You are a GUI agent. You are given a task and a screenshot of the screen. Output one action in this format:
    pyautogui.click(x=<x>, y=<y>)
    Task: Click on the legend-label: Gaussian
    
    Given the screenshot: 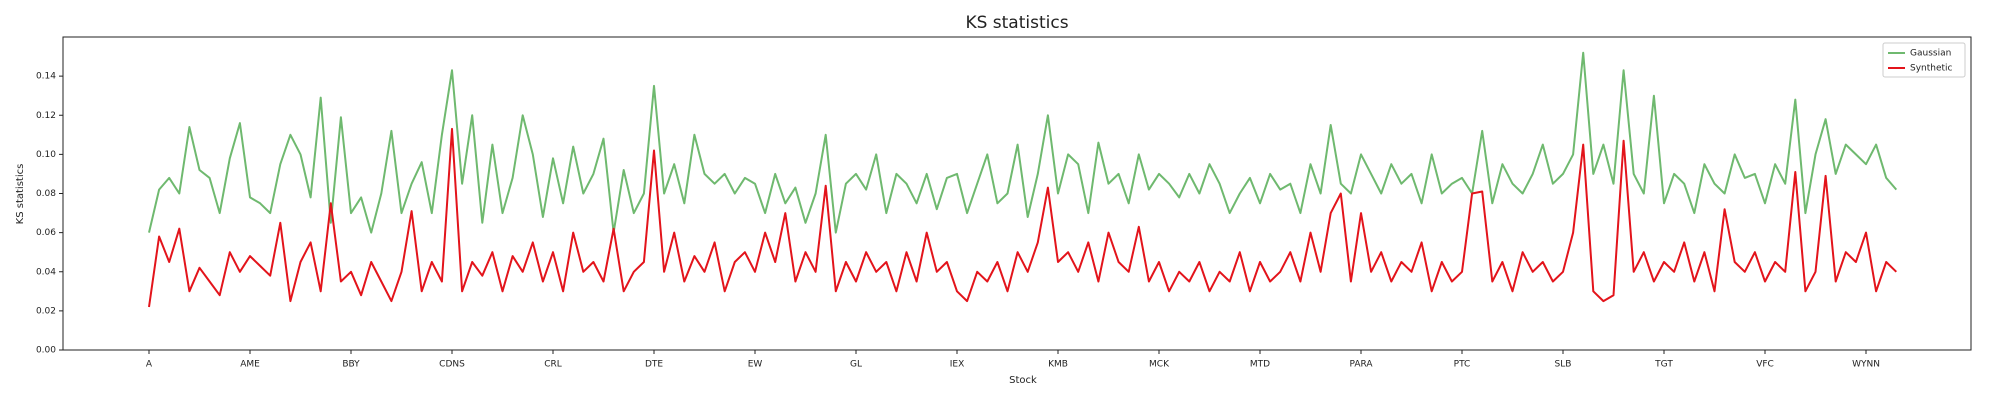 What is the action you would take?
    pyautogui.click(x=1930, y=54)
    